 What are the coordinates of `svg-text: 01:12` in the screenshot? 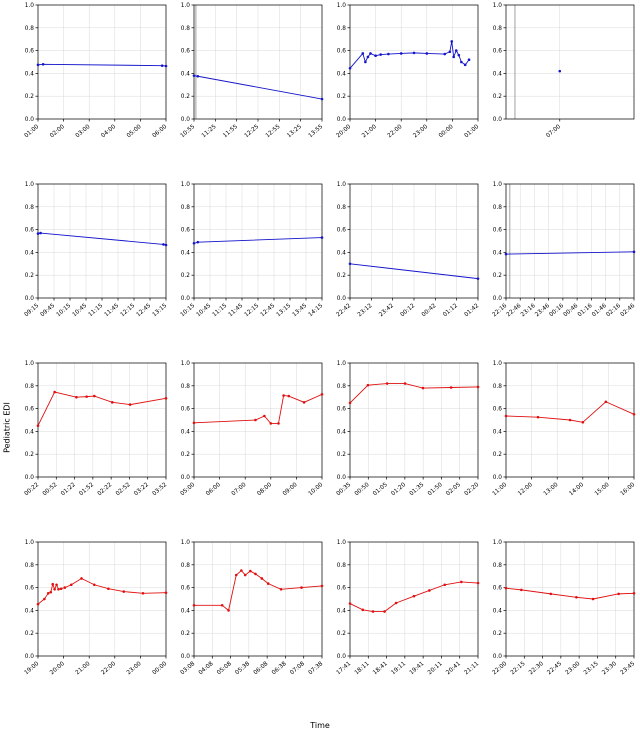 It's located at (450, 311).